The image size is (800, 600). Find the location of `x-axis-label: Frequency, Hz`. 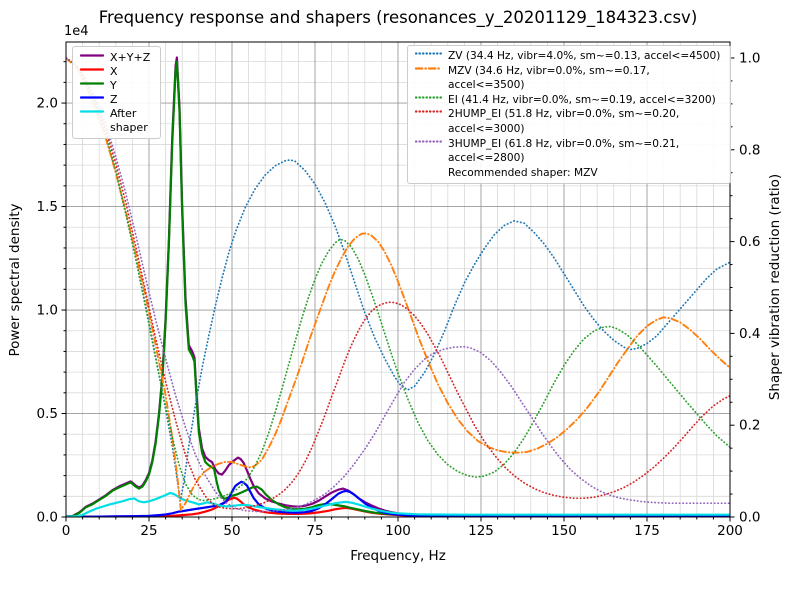

x-axis-label: Frequency, Hz is located at coordinates (398, 556).